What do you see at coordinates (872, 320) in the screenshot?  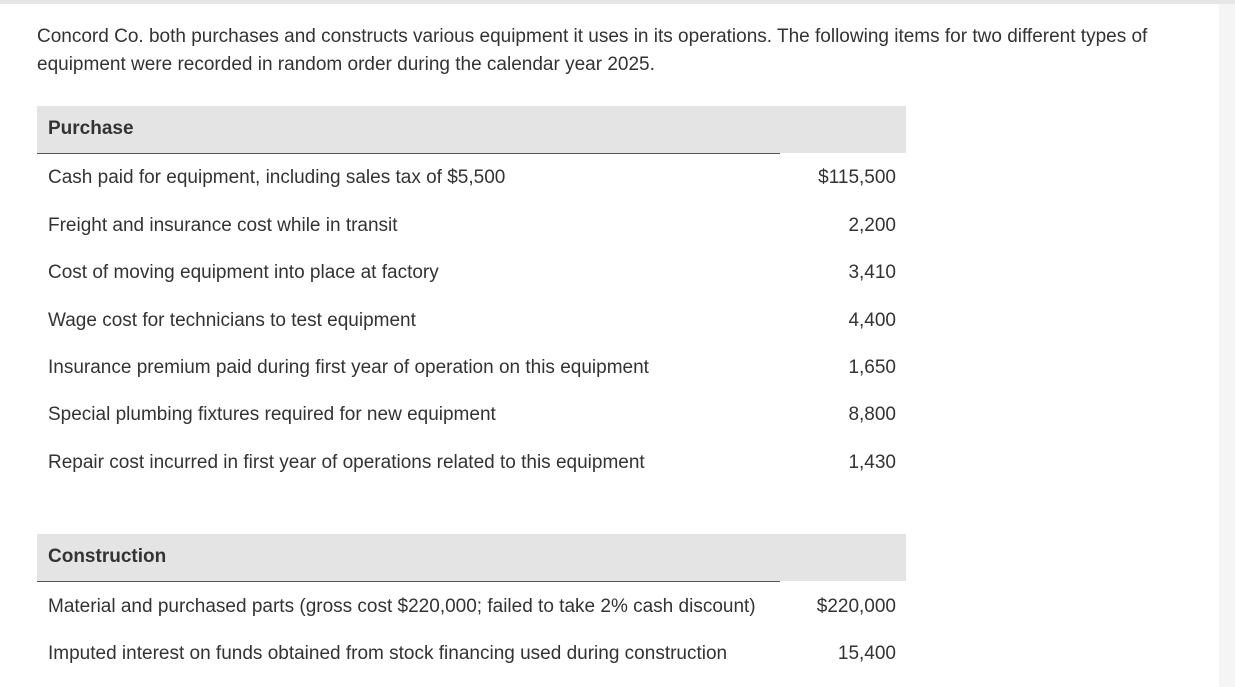 I see `item-amount: 4,400` at bounding box center [872, 320].